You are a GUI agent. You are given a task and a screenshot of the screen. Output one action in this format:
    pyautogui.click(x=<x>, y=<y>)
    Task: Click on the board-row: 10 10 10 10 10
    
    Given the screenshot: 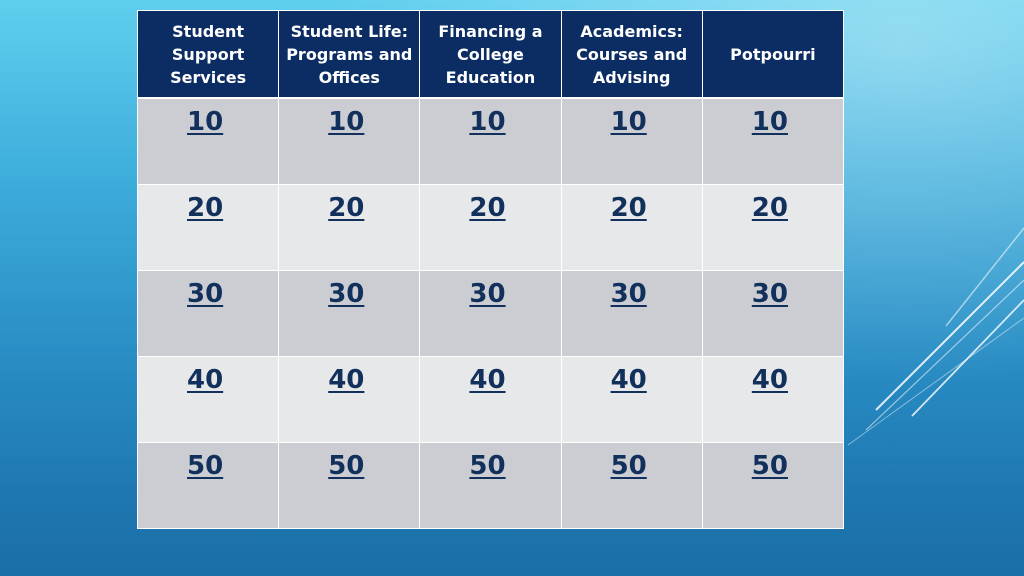 What is the action you would take?
    pyautogui.click(x=490, y=141)
    